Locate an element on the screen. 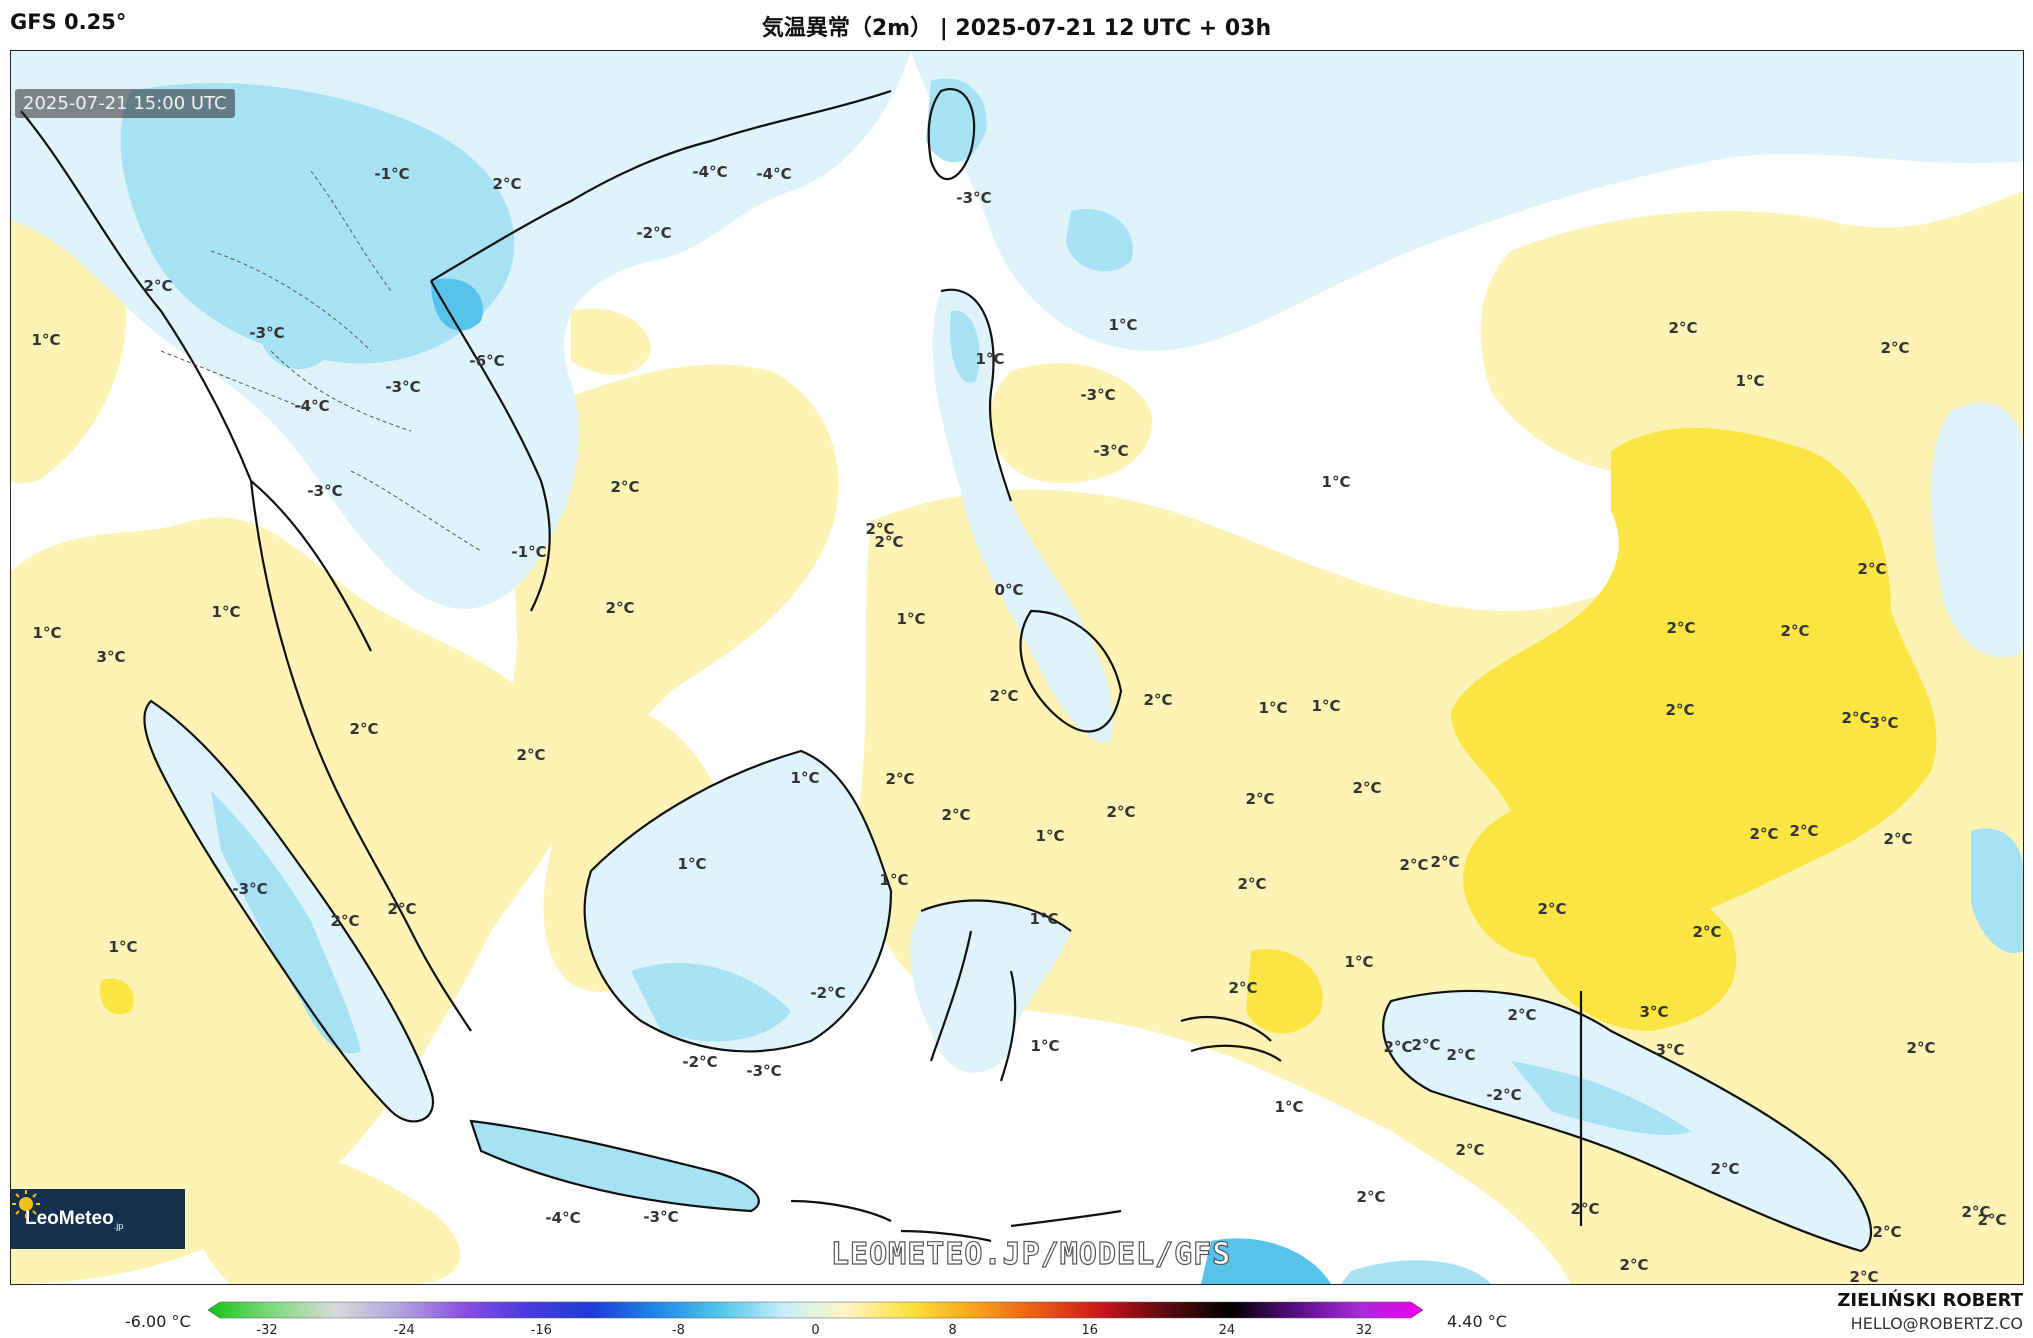  leometeo-logo: LeoMeteo.jp is located at coordinates (98, 1219).